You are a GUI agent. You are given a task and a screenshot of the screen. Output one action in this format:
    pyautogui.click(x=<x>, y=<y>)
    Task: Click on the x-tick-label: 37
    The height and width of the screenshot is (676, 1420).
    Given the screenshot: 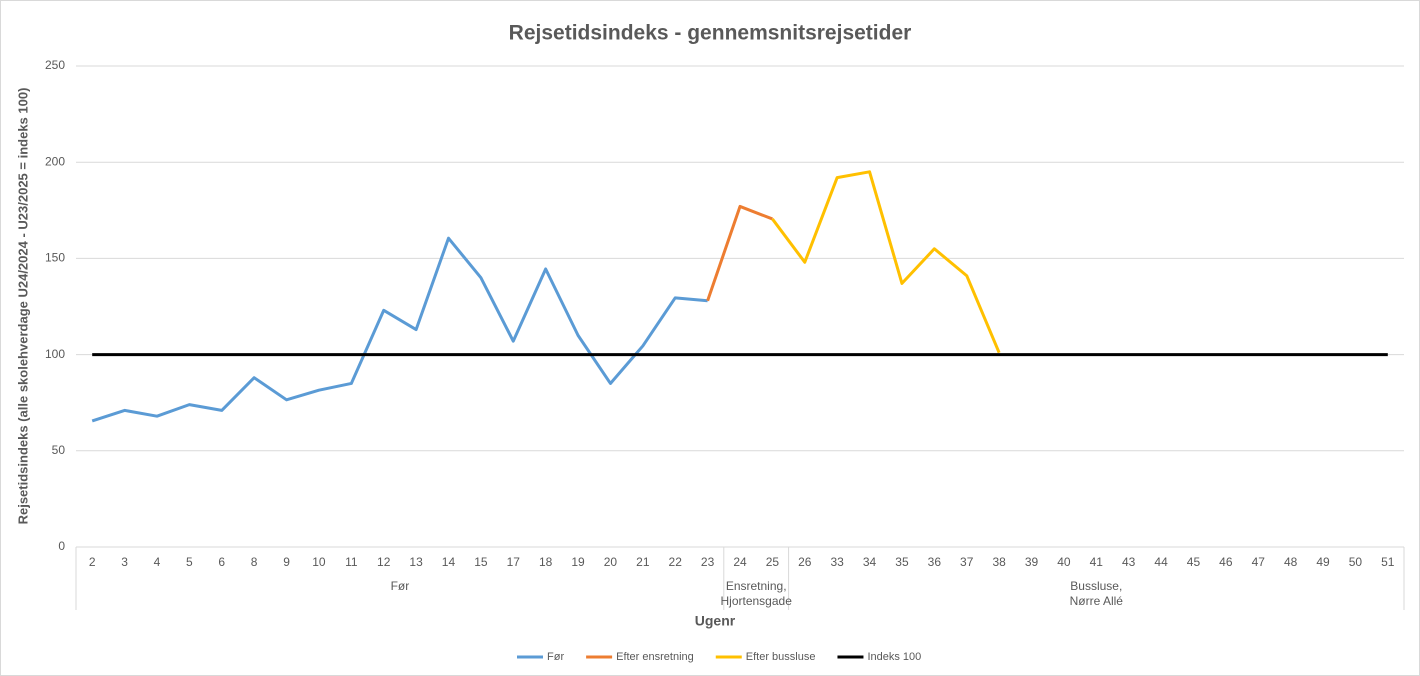 What is the action you would take?
    pyautogui.click(x=967, y=562)
    